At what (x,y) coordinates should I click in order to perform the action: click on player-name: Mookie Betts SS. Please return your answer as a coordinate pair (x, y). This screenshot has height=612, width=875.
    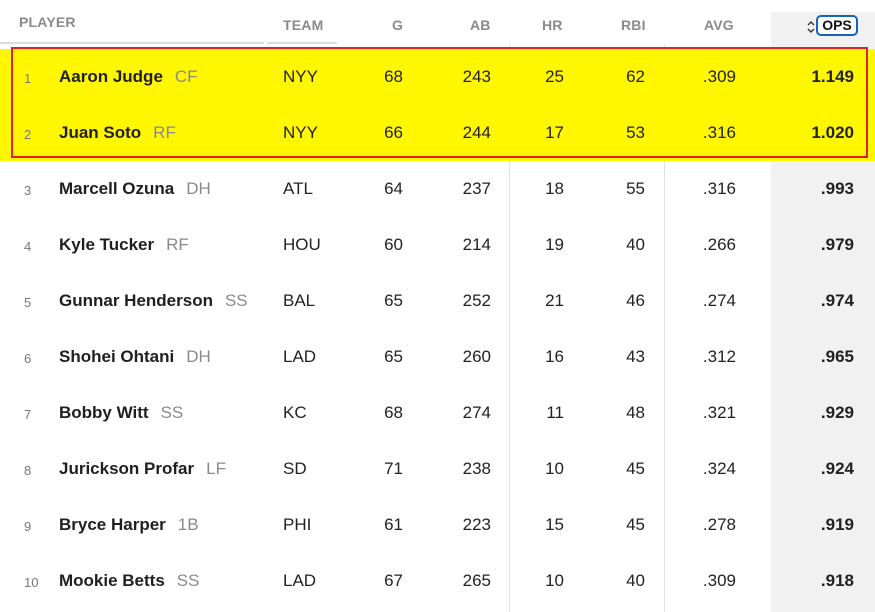
    Looking at the image, I should click on (129, 581).